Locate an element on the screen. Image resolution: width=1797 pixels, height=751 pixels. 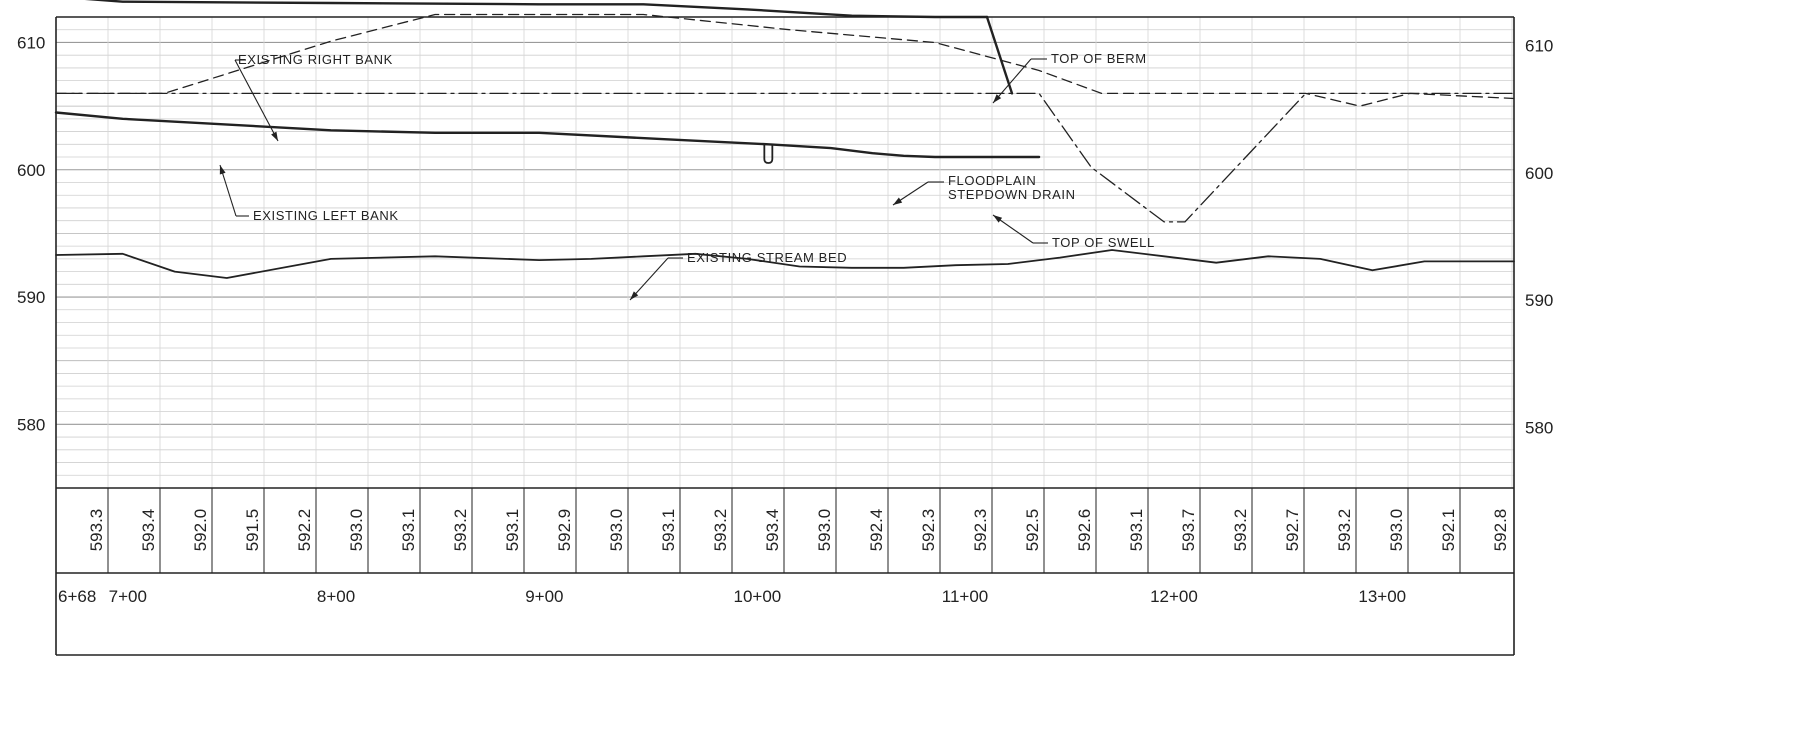
y-tick-label-left: 600 is located at coordinates (31, 170).